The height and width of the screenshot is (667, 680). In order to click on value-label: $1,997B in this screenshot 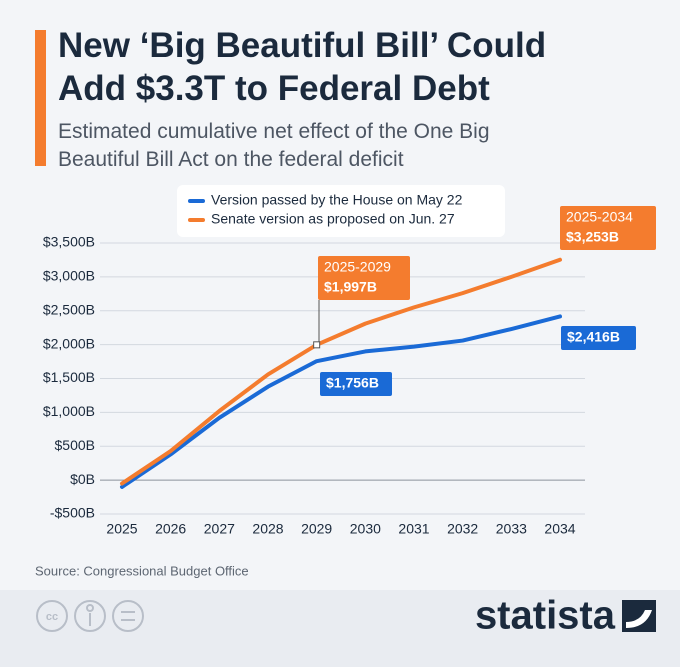, I will do `click(350, 287)`.